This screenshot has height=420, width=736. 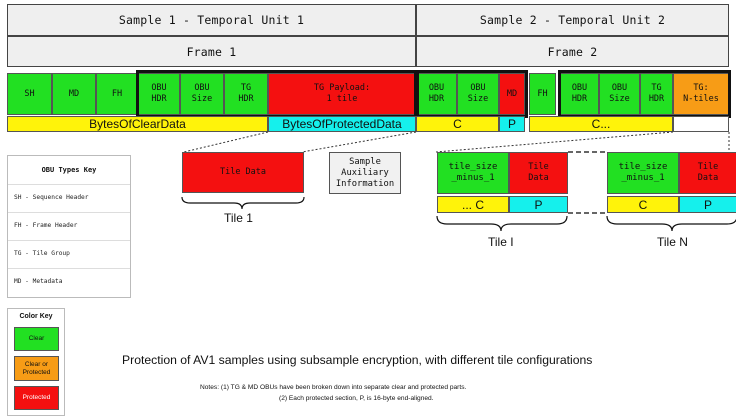 I want to click on color-key-clear: Clear, so click(x=36, y=339).